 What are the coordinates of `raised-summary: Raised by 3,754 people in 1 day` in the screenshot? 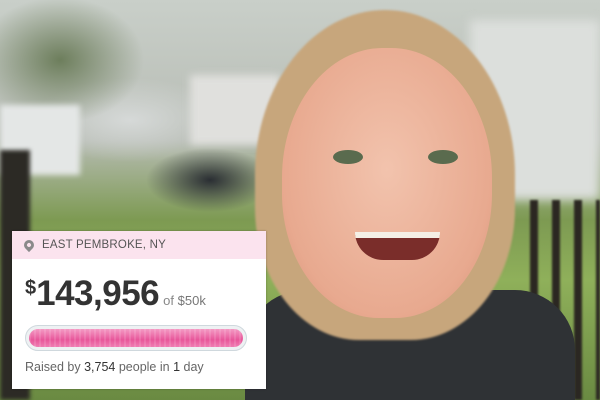 It's located at (145, 367).